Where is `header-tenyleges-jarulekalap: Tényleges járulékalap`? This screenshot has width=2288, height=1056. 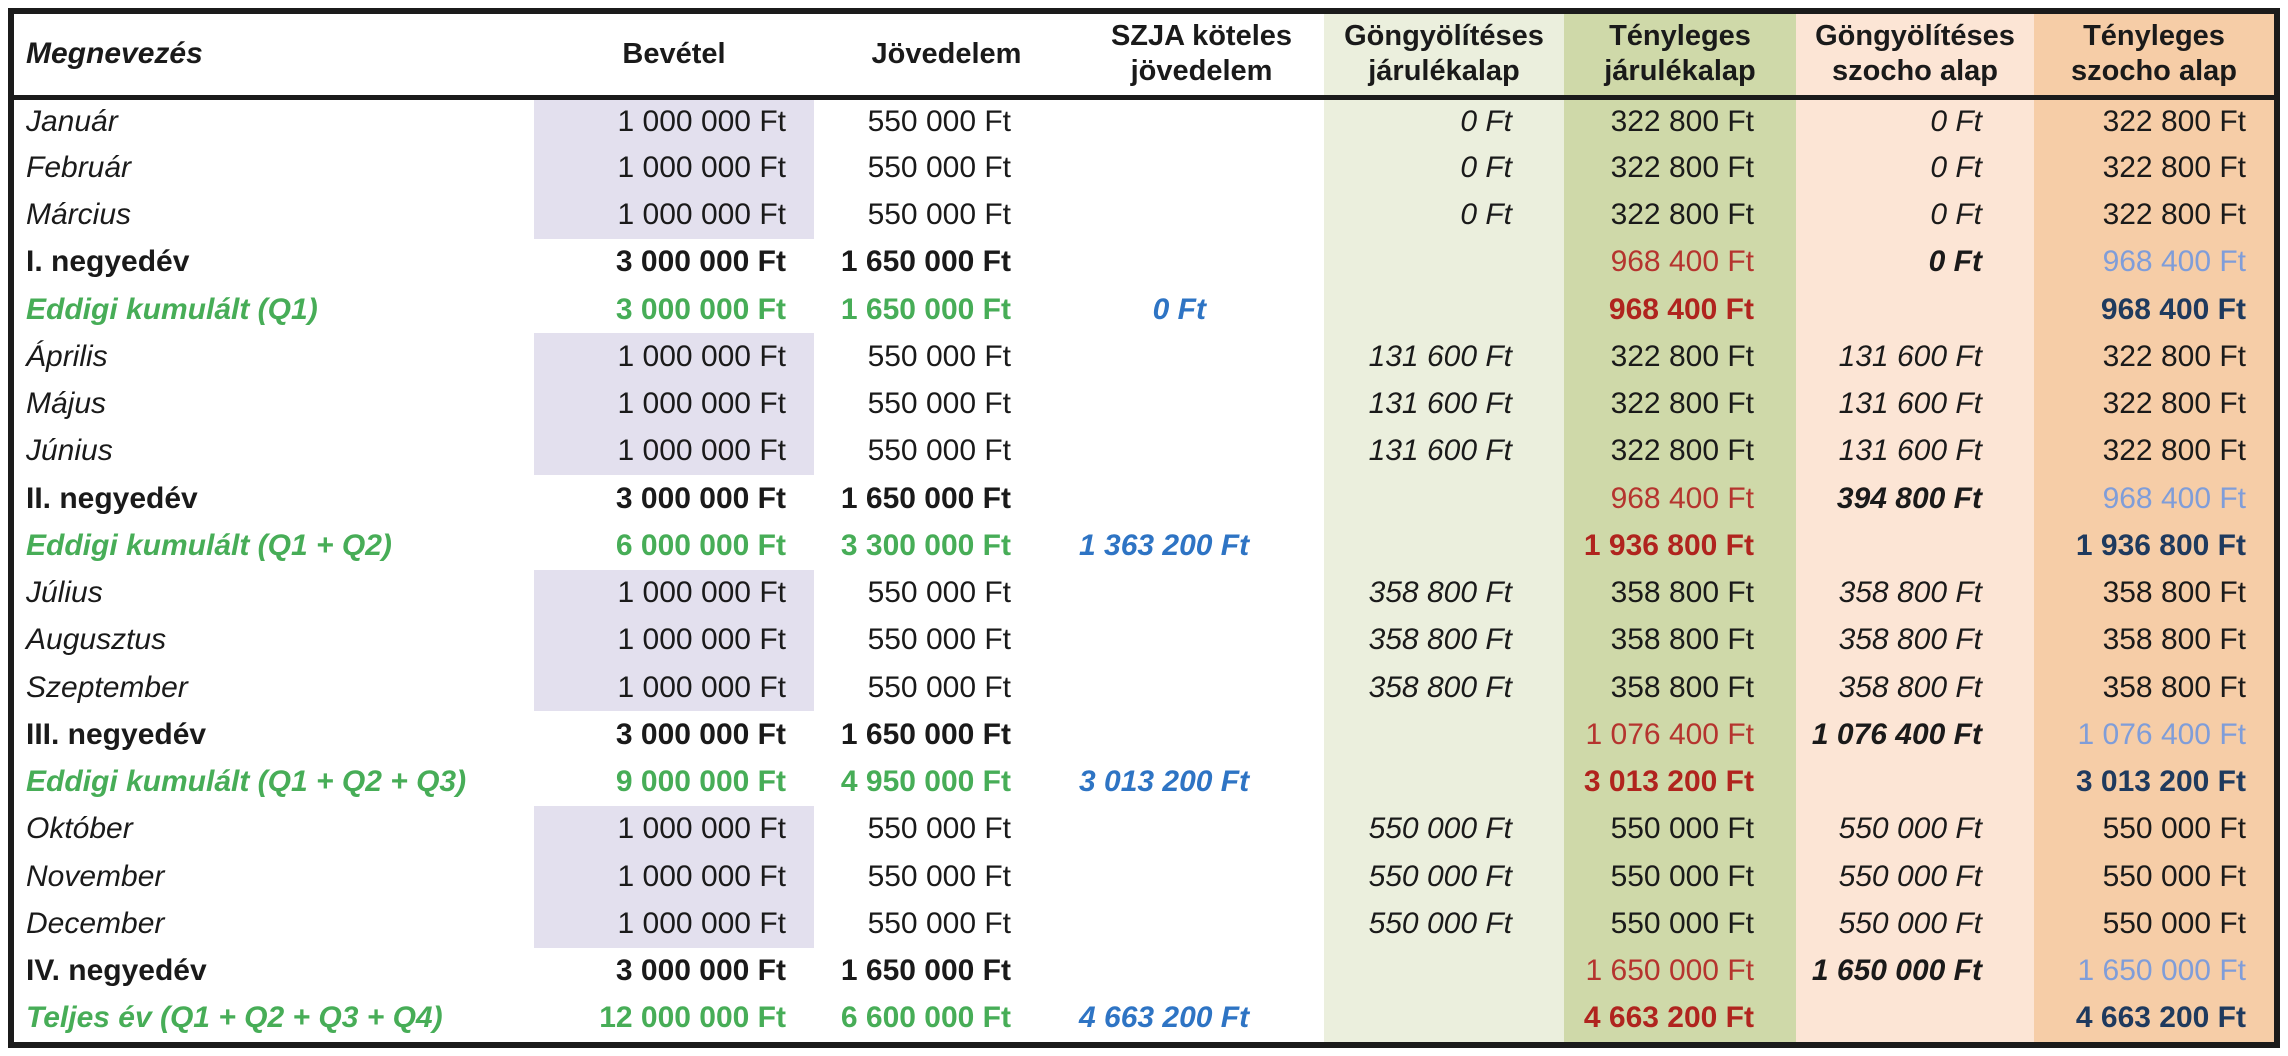 header-tenyleges-jarulekalap: Tényleges járulékalap is located at coordinates (1680, 57).